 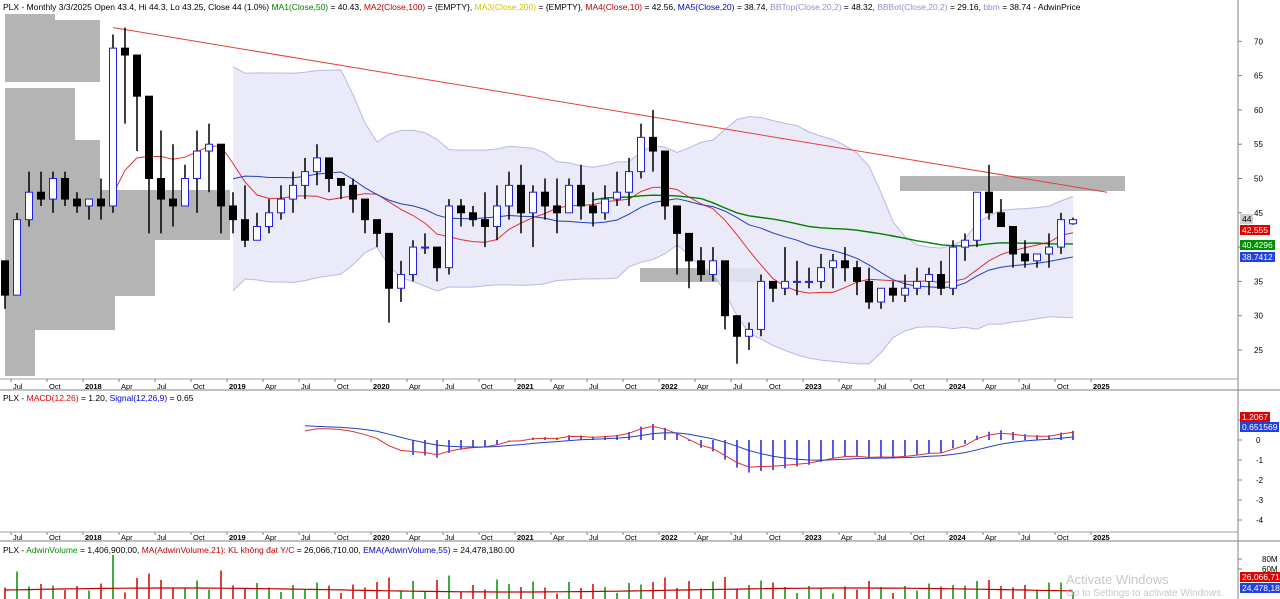 I want to click on macd-x-tick-label: 2020, so click(x=381, y=537).